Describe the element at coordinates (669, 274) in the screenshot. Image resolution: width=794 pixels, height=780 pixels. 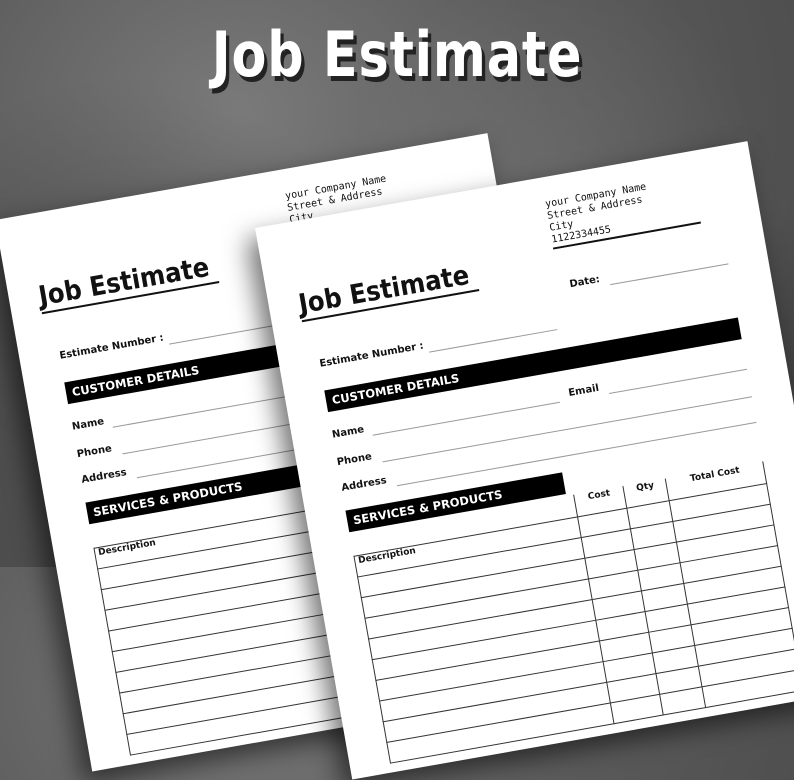
I see `date-field` at that location.